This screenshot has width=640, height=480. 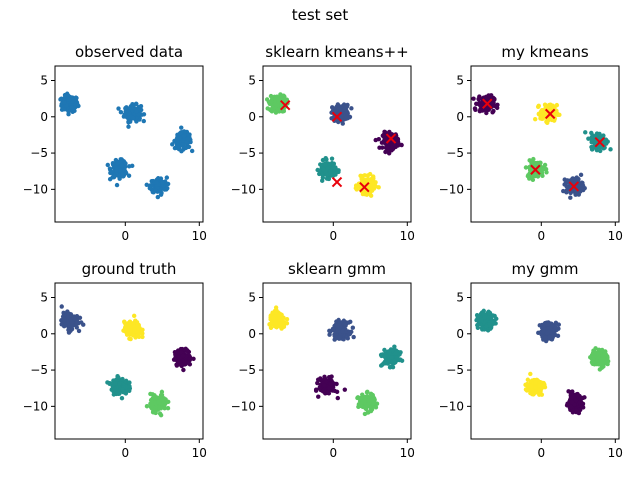 I want to click on y-tick-label: 0, so click(x=44, y=334).